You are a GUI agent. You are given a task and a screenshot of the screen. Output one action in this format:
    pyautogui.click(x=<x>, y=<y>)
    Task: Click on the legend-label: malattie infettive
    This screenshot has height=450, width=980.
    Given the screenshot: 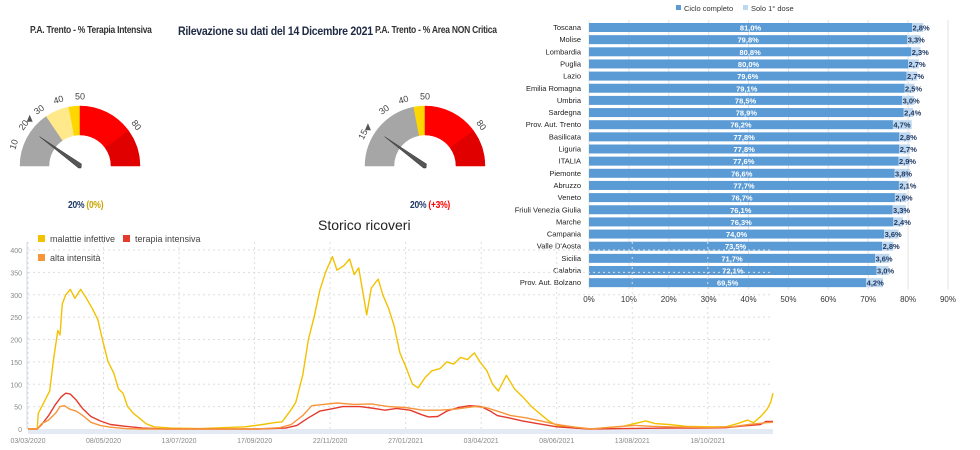 What is the action you would take?
    pyautogui.click(x=82, y=239)
    